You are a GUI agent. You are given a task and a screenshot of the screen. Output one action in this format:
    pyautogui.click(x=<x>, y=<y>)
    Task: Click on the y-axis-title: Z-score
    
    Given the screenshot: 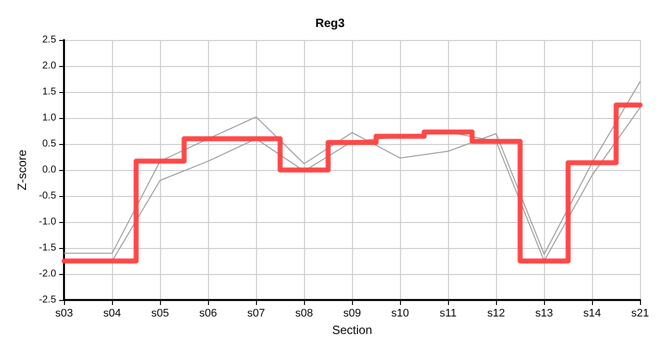 What is the action you would take?
    pyautogui.click(x=22, y=169)
    